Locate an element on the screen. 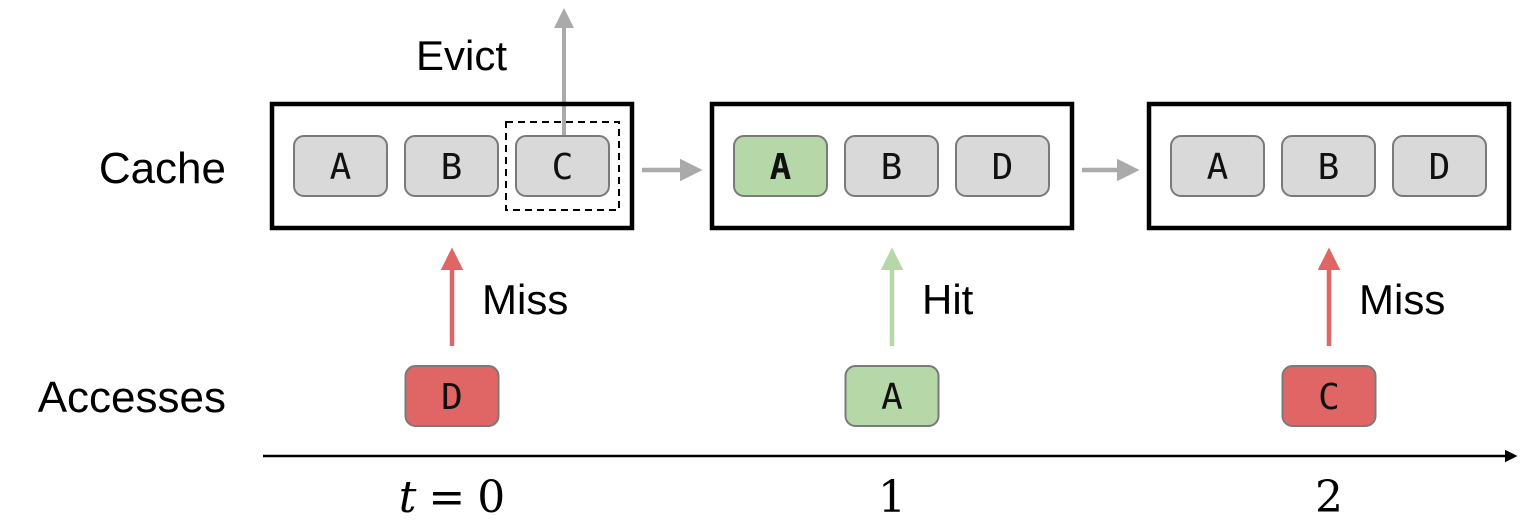 The height and width of the screenshot is (521, 1525). evict-label: Evict is located at coordinates (461, 55).